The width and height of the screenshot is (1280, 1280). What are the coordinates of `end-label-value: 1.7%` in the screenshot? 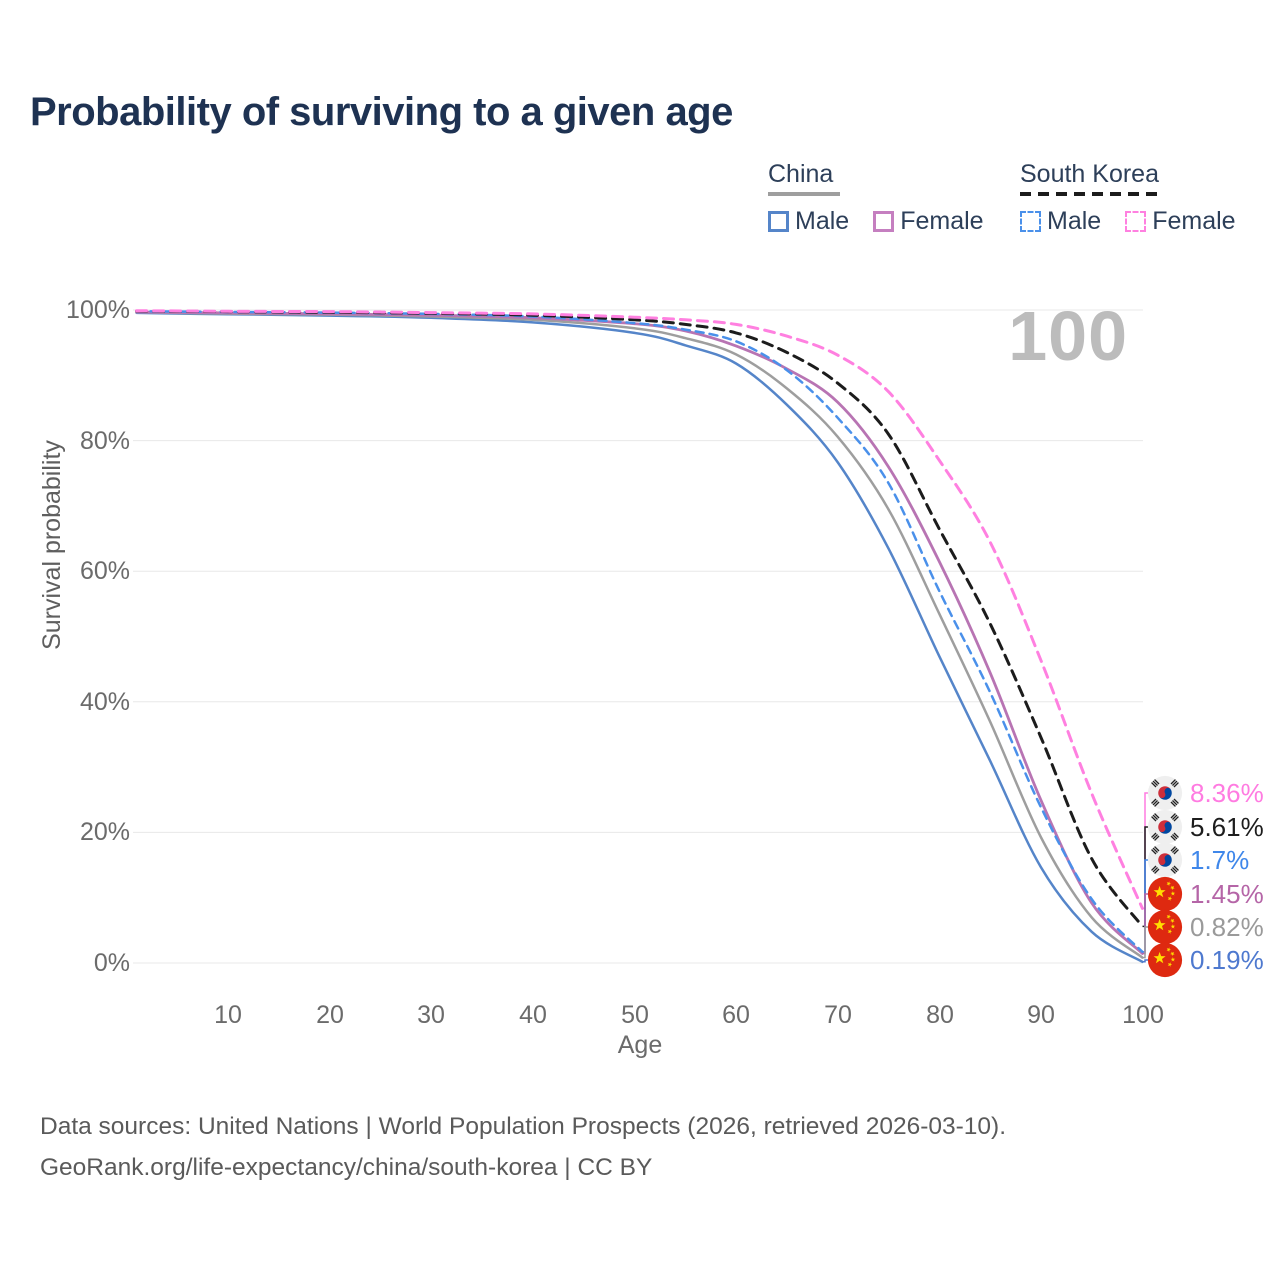 It's located at (1220, 859).